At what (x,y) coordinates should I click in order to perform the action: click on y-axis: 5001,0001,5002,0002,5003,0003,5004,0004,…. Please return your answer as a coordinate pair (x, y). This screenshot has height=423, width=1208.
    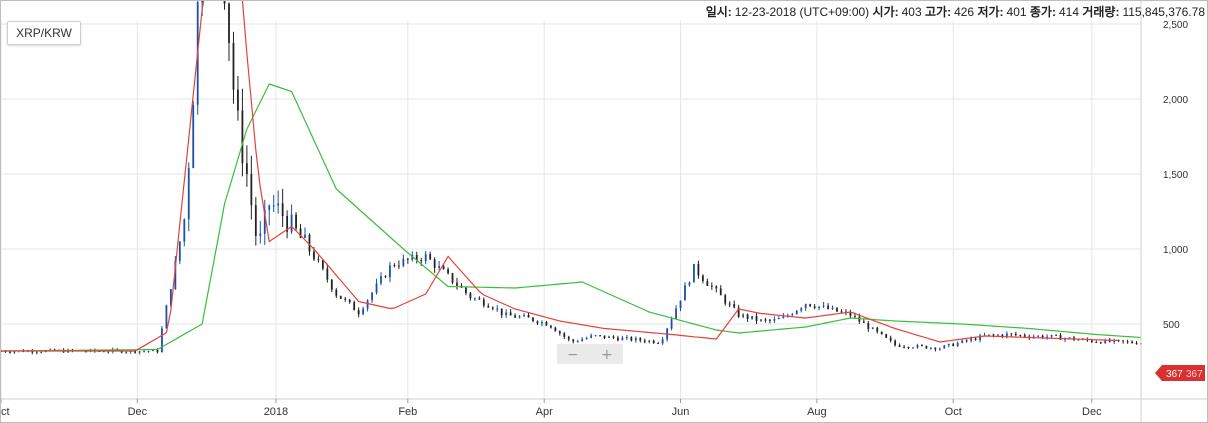
    Looking at the image, I should click on (1164, 211).